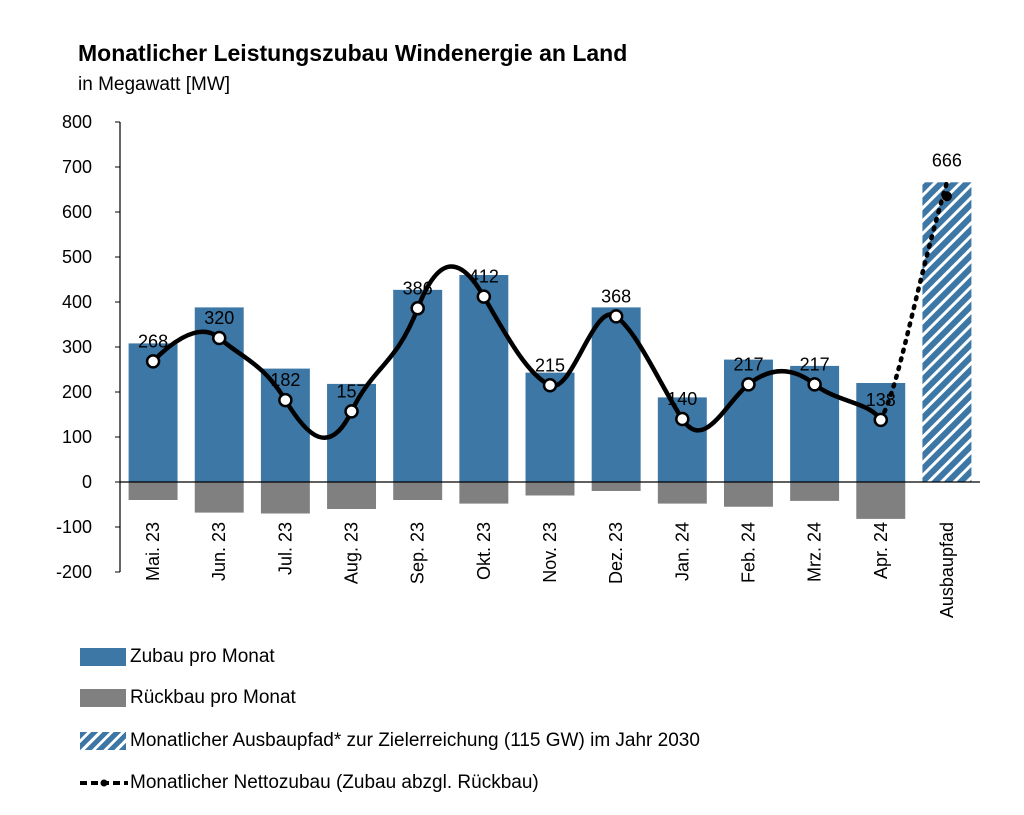 The image size is (1024, 815). I want to click on x-tick-label: Feb. 24, so click(748, 552).